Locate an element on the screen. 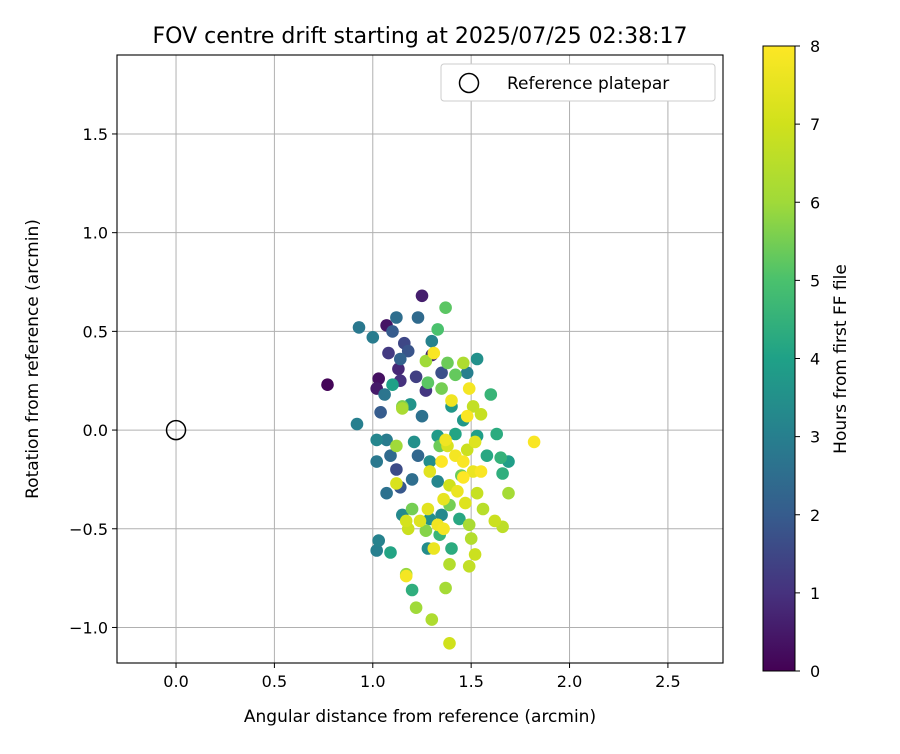 This screenshot has height=754, width=900. x-axis-ticks: 0.0 0.5 1.0 1.5 2.0 2.5 is located at coordinates (422, 677).